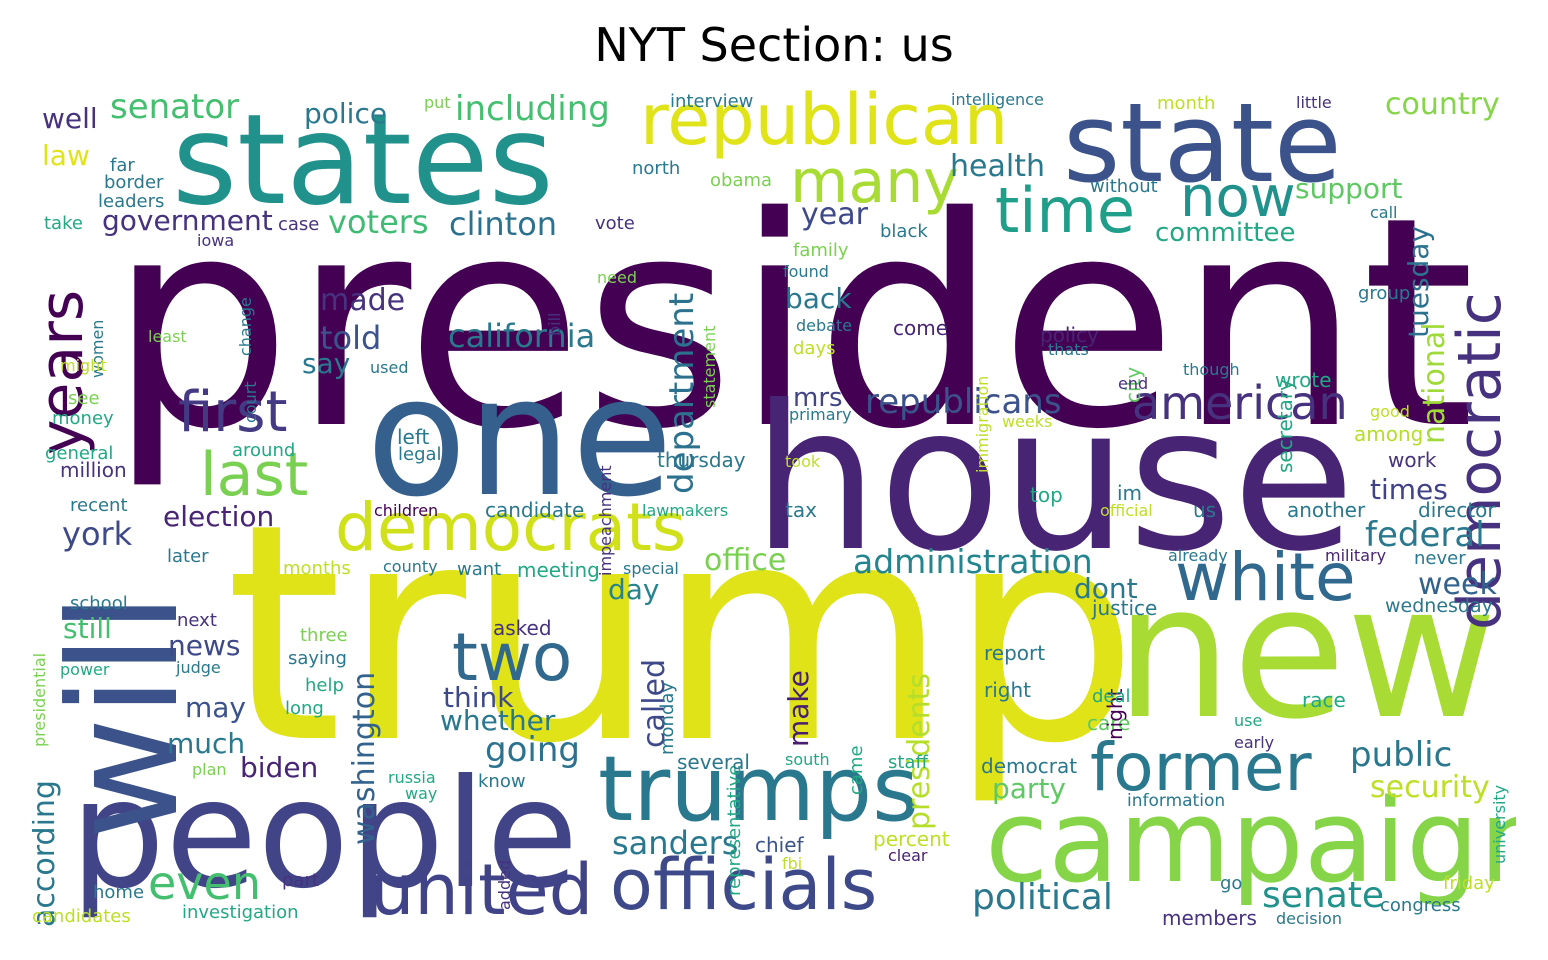  What do you see at coordinates (973, 561) in the screenshot?
I see `word-administration: administration` at bounding box center [973, 561].